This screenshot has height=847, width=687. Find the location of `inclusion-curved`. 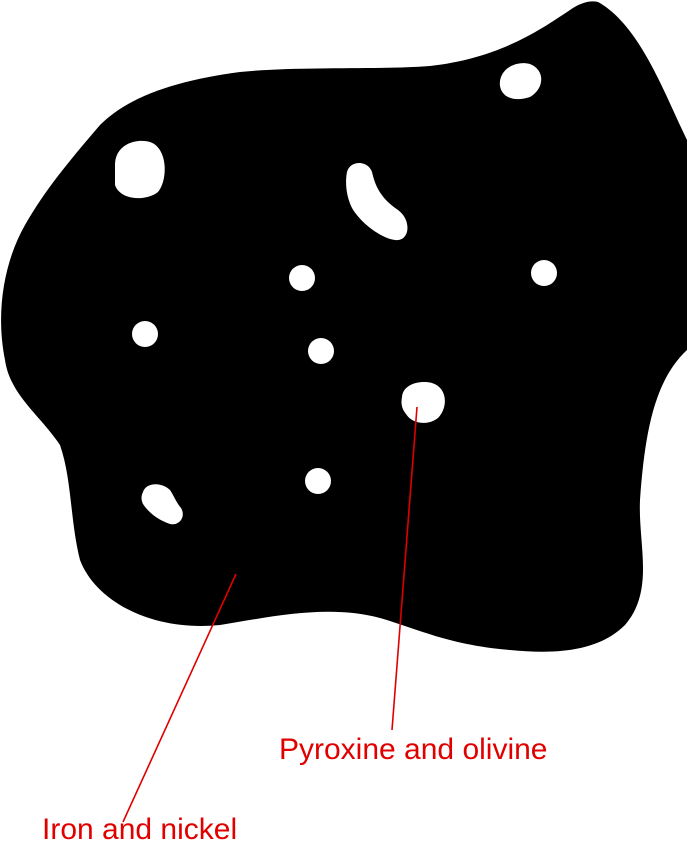

inclusion-curved is located at coordinates (377, 202).